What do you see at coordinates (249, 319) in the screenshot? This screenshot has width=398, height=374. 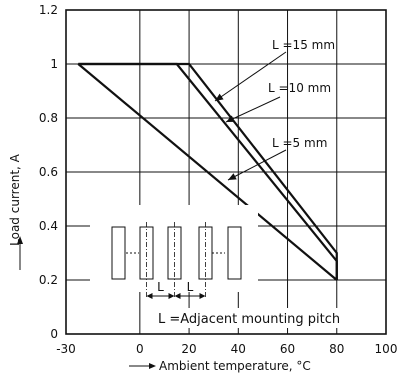 I see `pitch-note: L =Adjacent mounting pitch` at bounding box center [249, 319].